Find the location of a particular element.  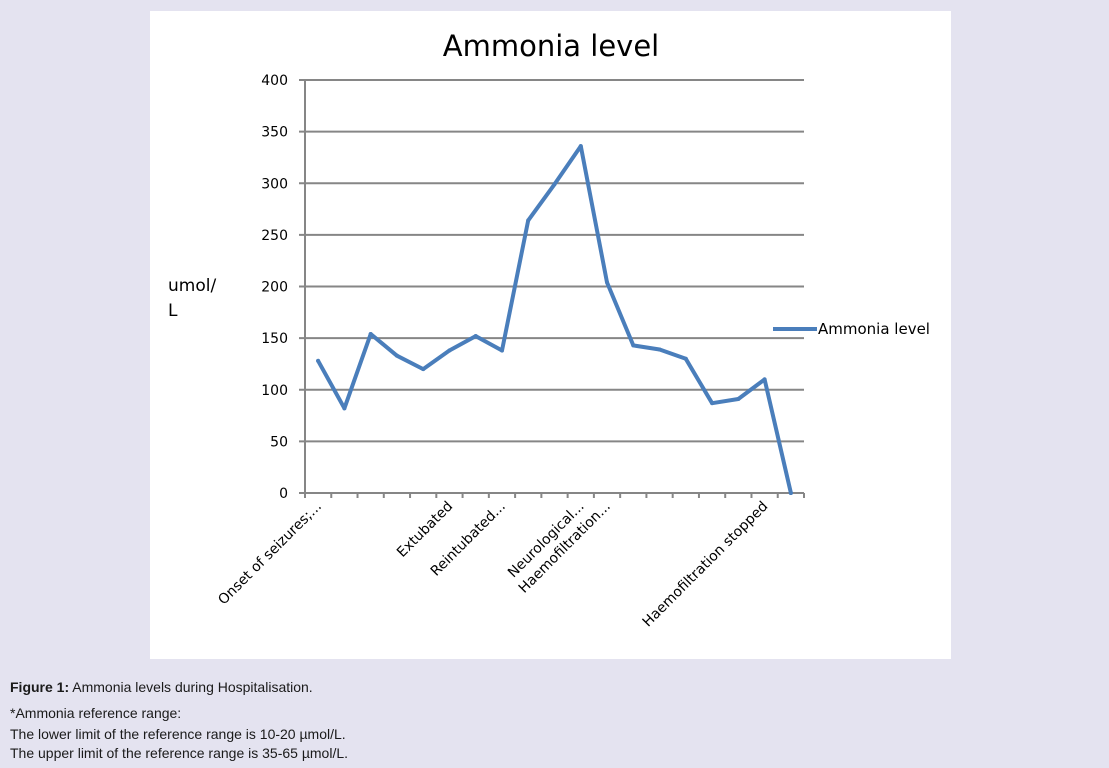

legend-label: Ammonia level is located at coordinates (874, 329).